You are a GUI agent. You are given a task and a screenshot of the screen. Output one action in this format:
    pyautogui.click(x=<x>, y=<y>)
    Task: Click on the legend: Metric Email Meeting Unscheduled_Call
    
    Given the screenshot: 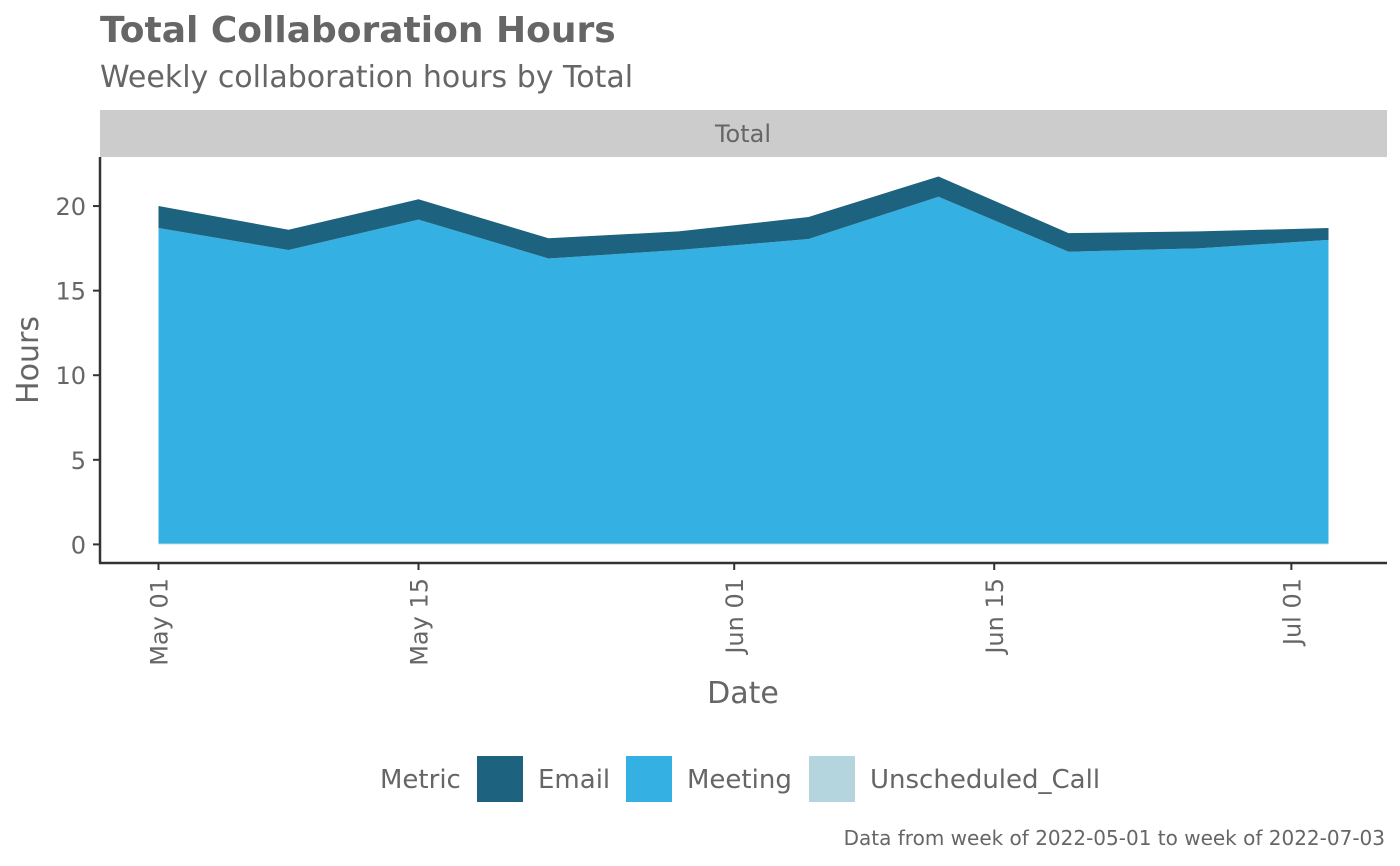 What is the action you would take?
    pyautogui.click(x=740, y=779)
    